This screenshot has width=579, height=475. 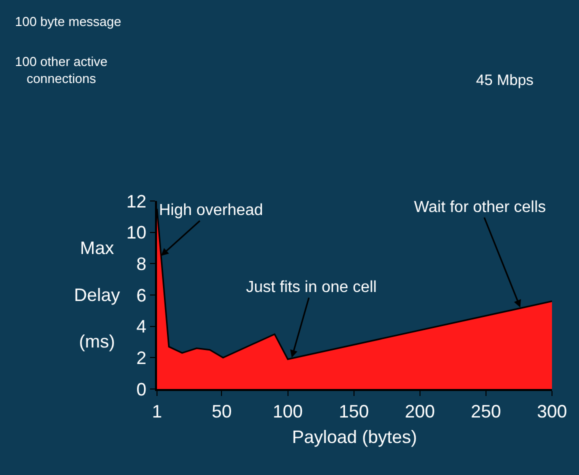 I want to click on x-tick-label: 1, so click(x=157, y=412).